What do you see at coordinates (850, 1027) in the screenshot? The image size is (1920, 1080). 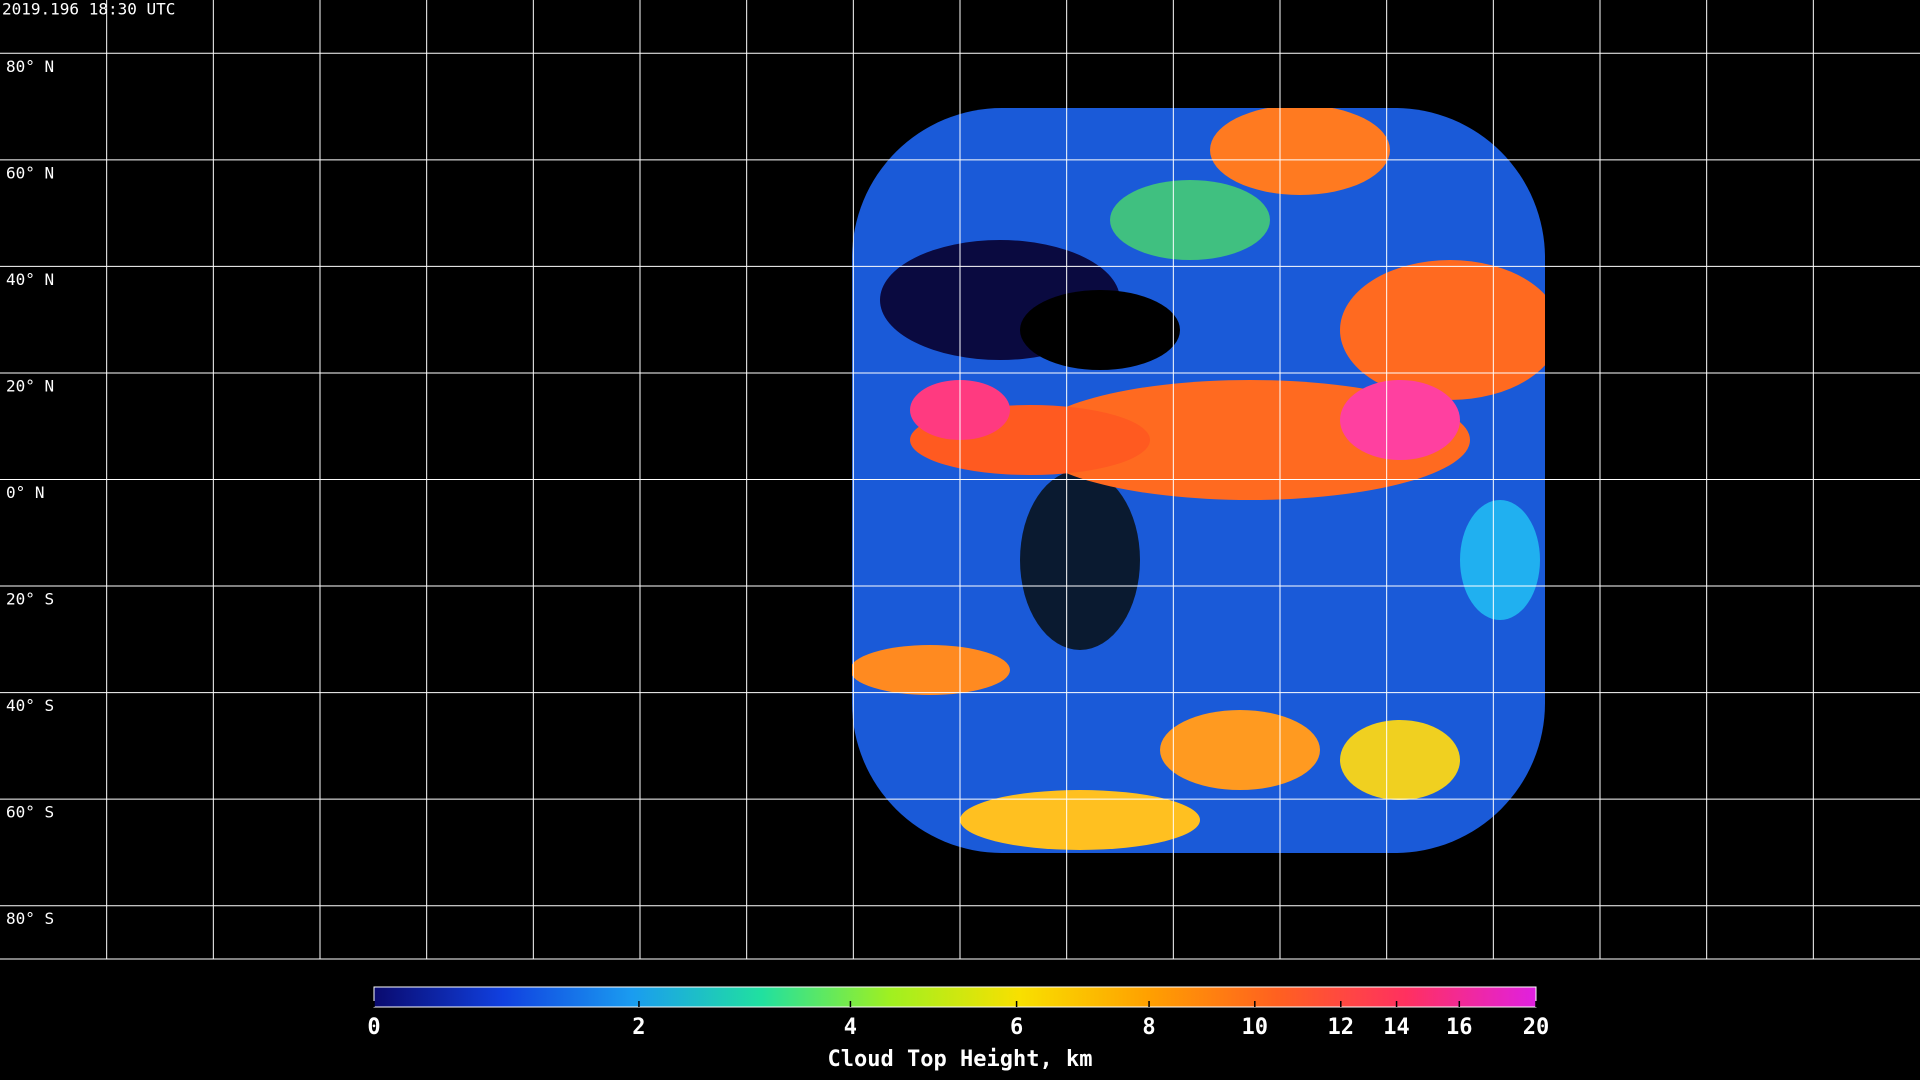 I see `colorbar-tick-label: 4` at bounding box center [850, 1027].